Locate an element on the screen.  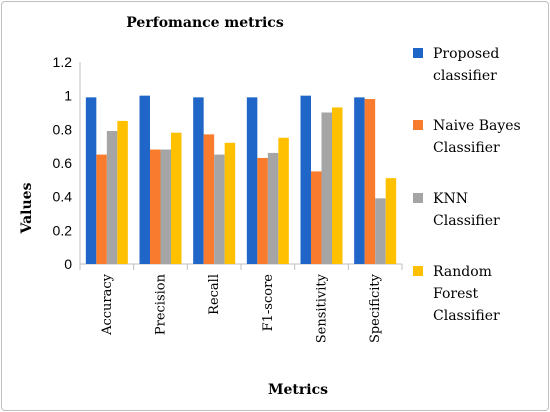
x-category-label: Recall is located at coordinates (214, 294).